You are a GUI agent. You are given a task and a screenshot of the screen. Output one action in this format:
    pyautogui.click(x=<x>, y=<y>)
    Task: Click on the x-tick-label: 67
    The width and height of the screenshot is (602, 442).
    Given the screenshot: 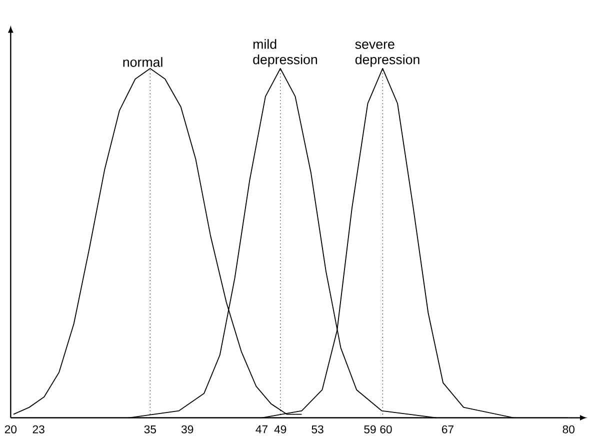 What is the action you would take?
    pyautogui.click(x=448, y=429)
    